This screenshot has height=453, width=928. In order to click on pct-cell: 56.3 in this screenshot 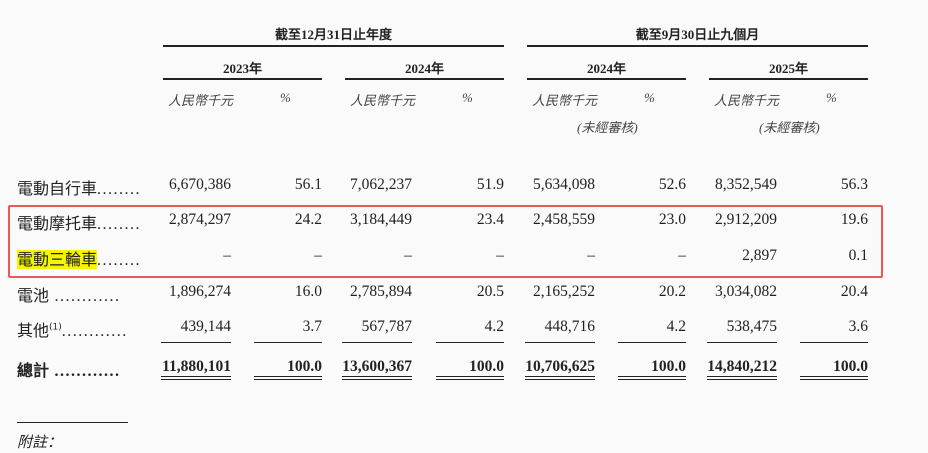, I will do `click(854, 184)`.